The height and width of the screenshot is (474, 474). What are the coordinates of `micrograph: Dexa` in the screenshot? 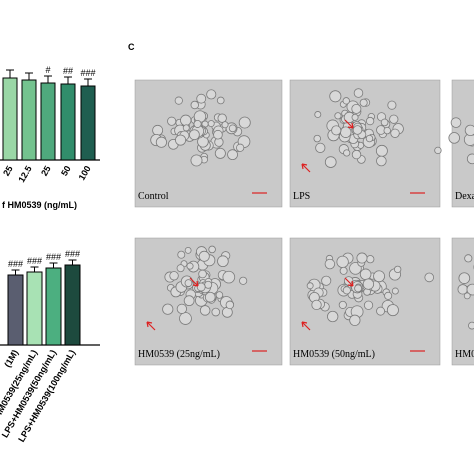 It's located at (454, 143).